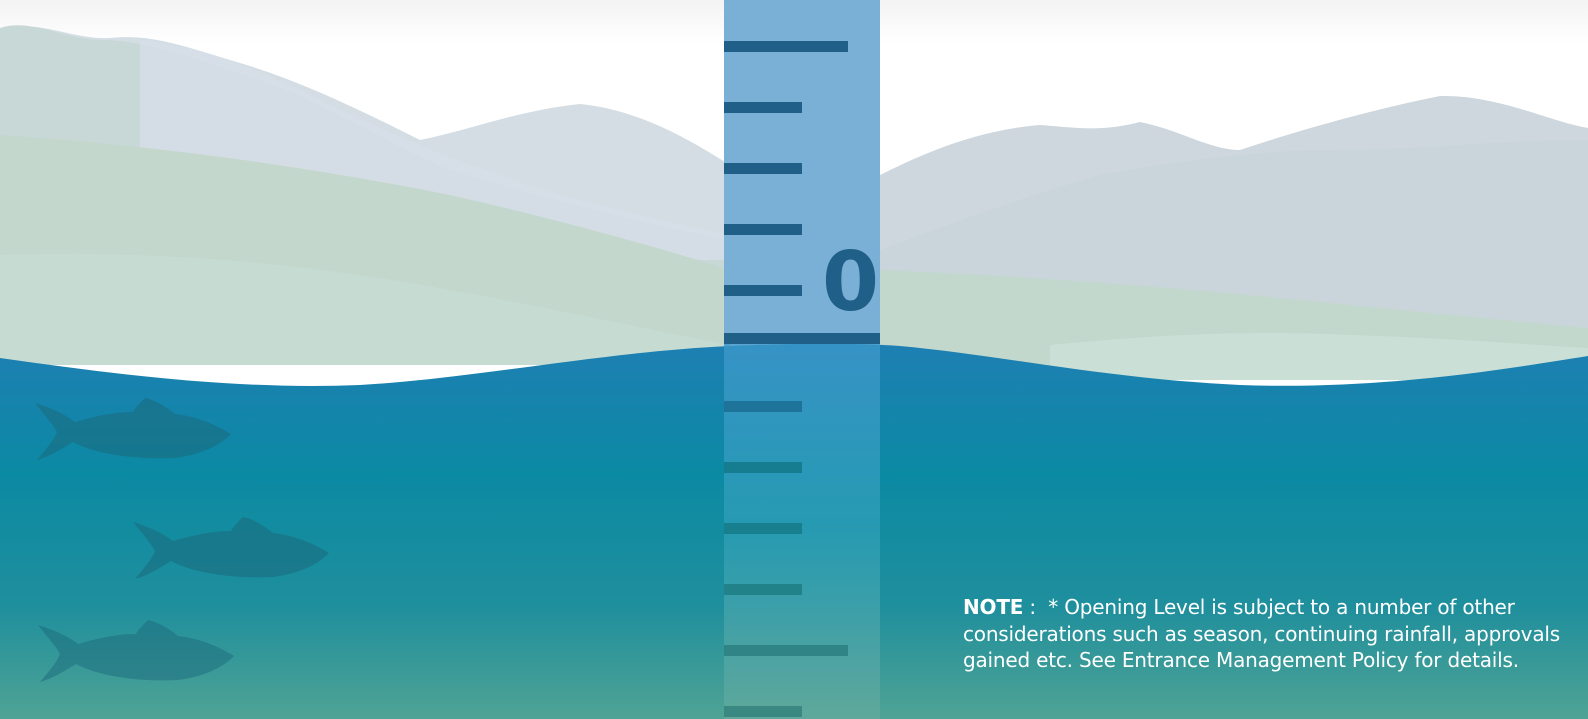  Describe the element at coordinates (993, 607) in the screenshot. I see `note-label: NOTE` at that location.